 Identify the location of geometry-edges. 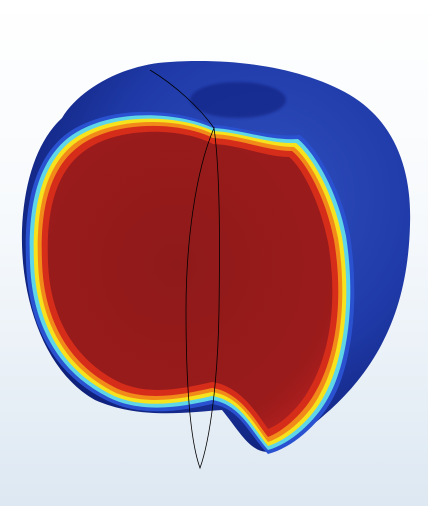
(184, 269).